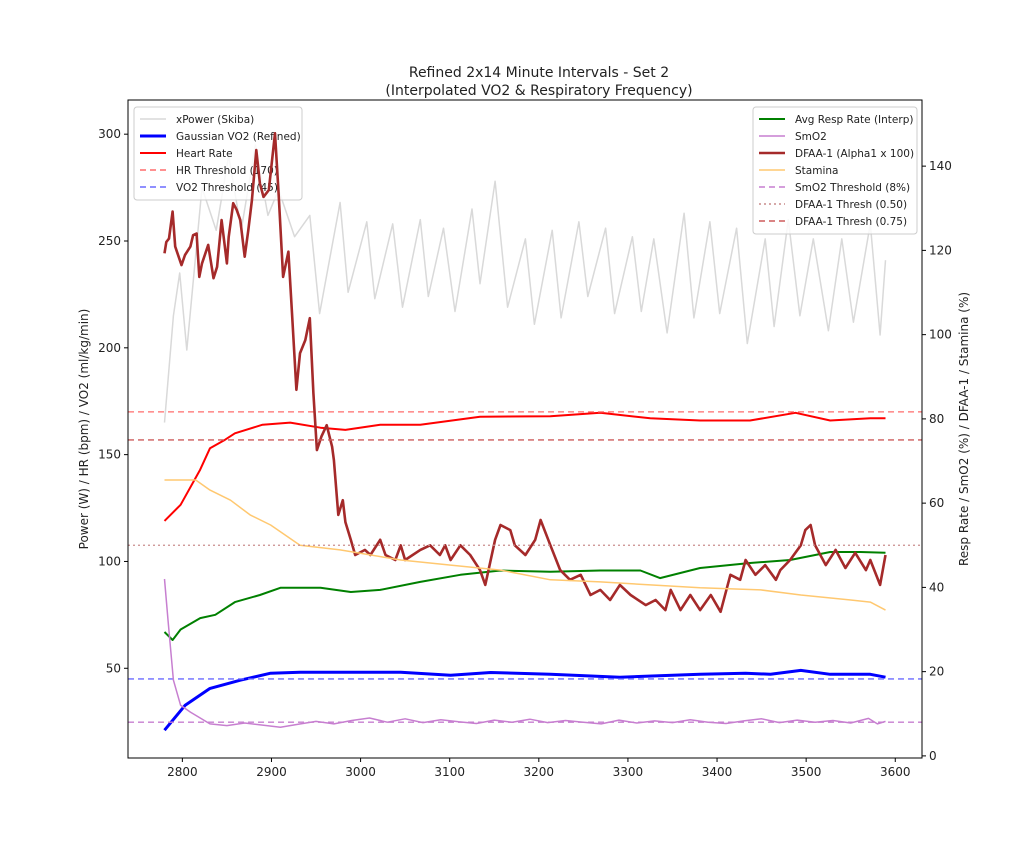 This screenshot has height=857, width=1024. I want to click on x-tick-label: 2900, so click(271, 772).